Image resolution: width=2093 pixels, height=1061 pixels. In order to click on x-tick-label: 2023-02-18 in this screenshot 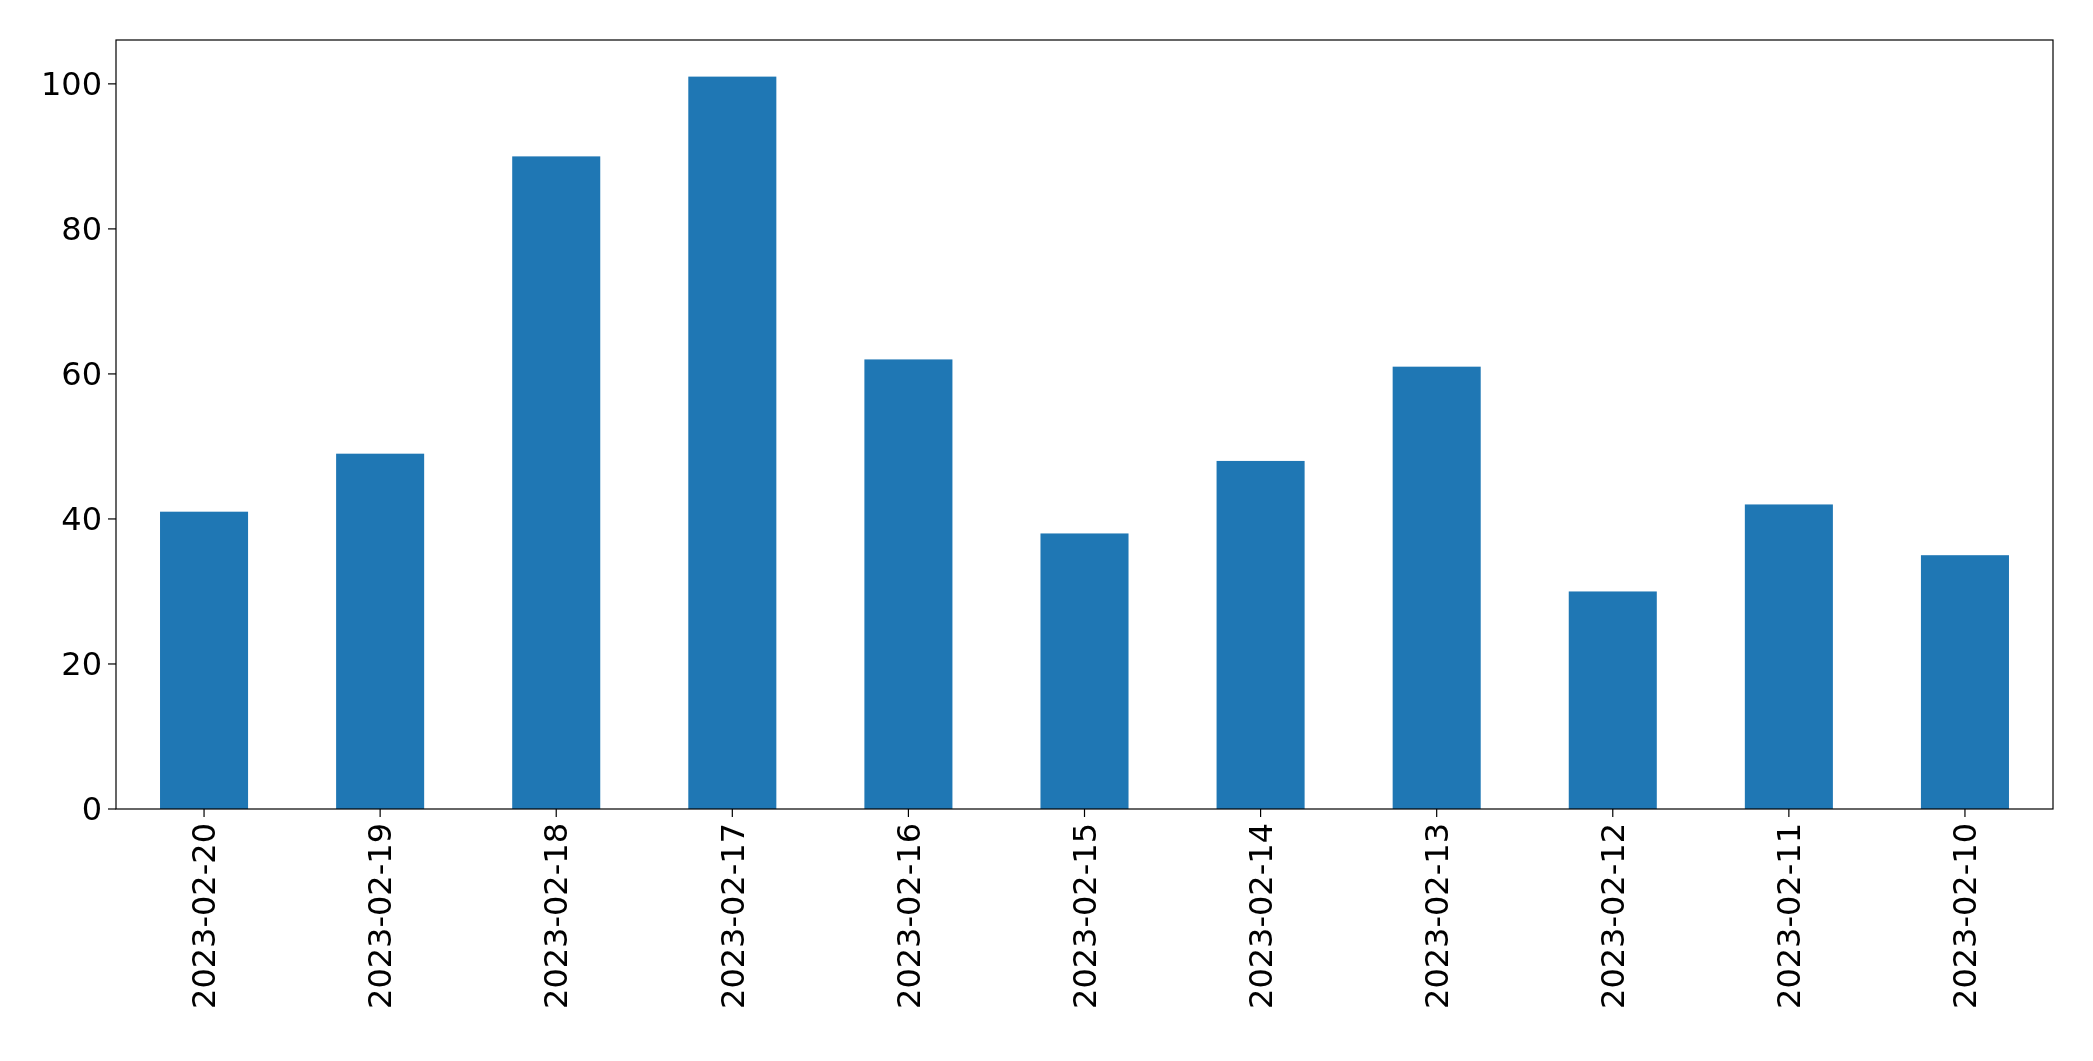, I will do `click(556, 916)`.